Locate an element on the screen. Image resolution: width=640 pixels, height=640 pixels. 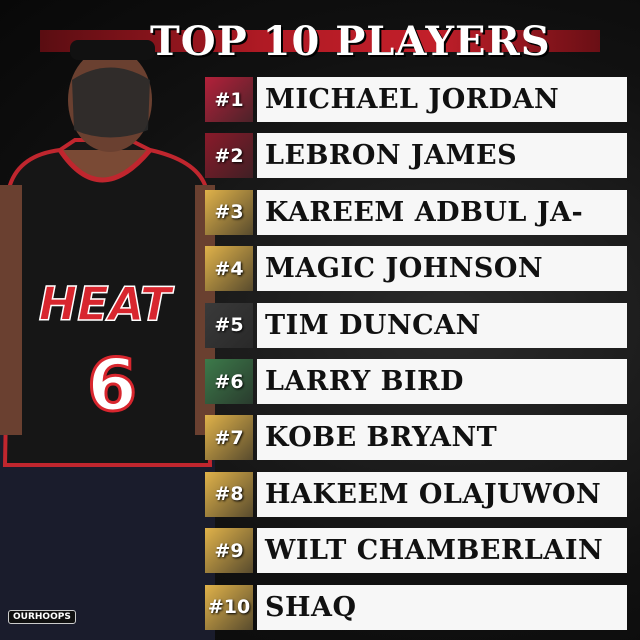
list-item: #7 KOBE BRYANT is located at coordinates (416, 438).